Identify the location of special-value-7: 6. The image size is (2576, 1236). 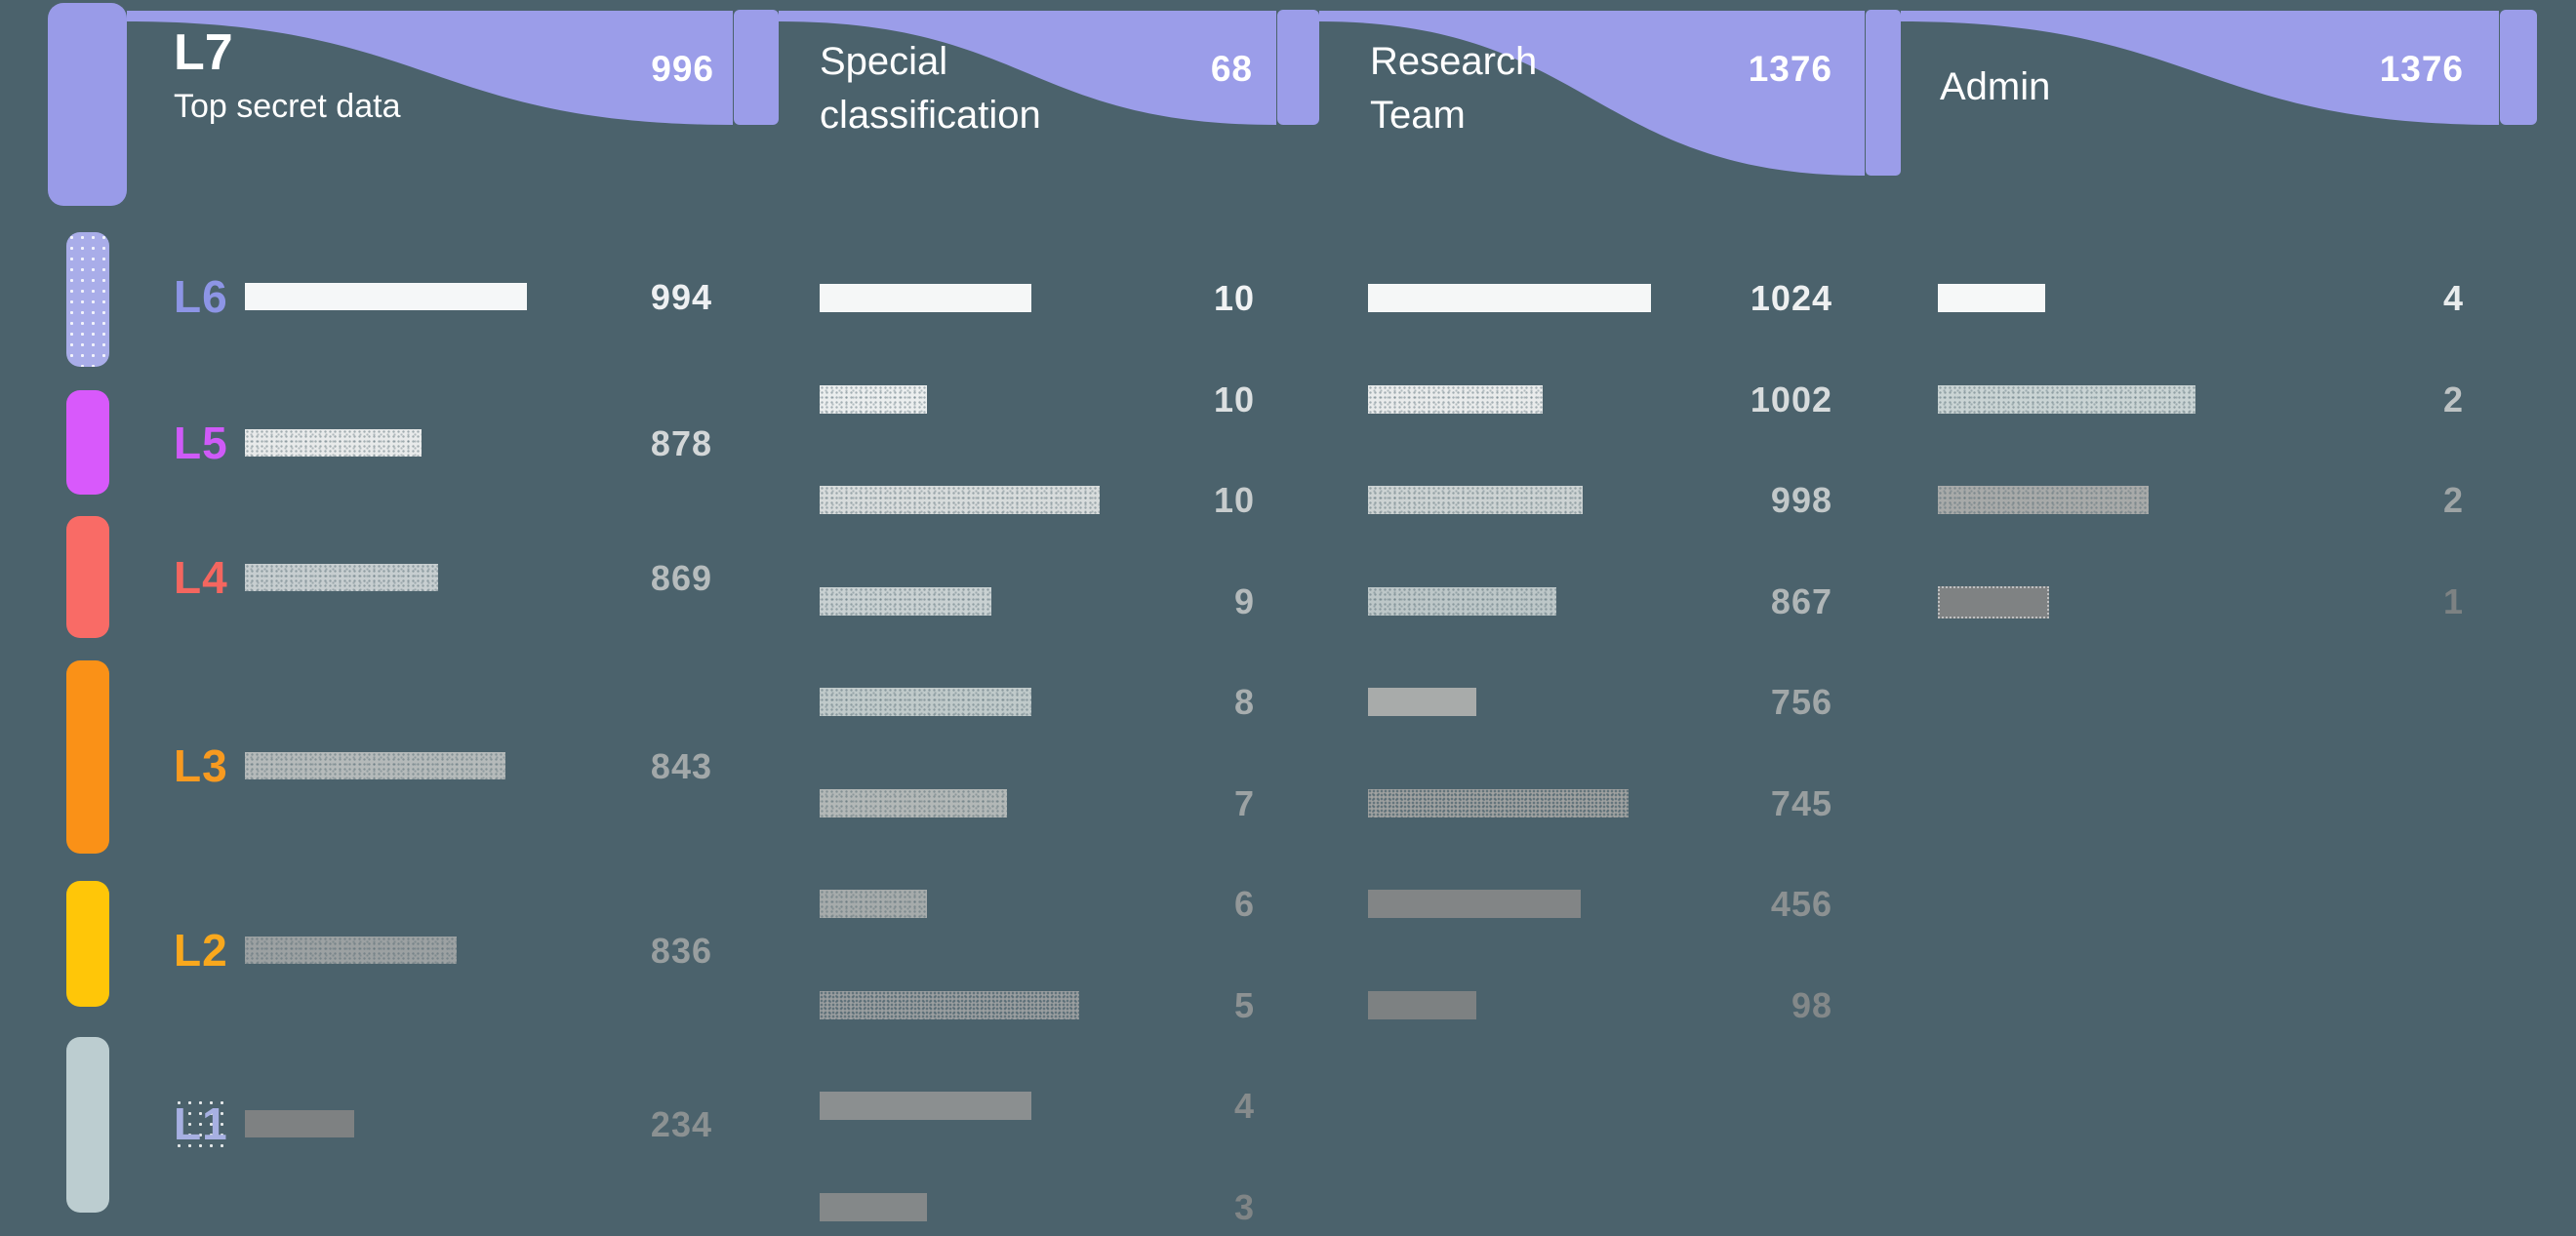
(1244, 904).